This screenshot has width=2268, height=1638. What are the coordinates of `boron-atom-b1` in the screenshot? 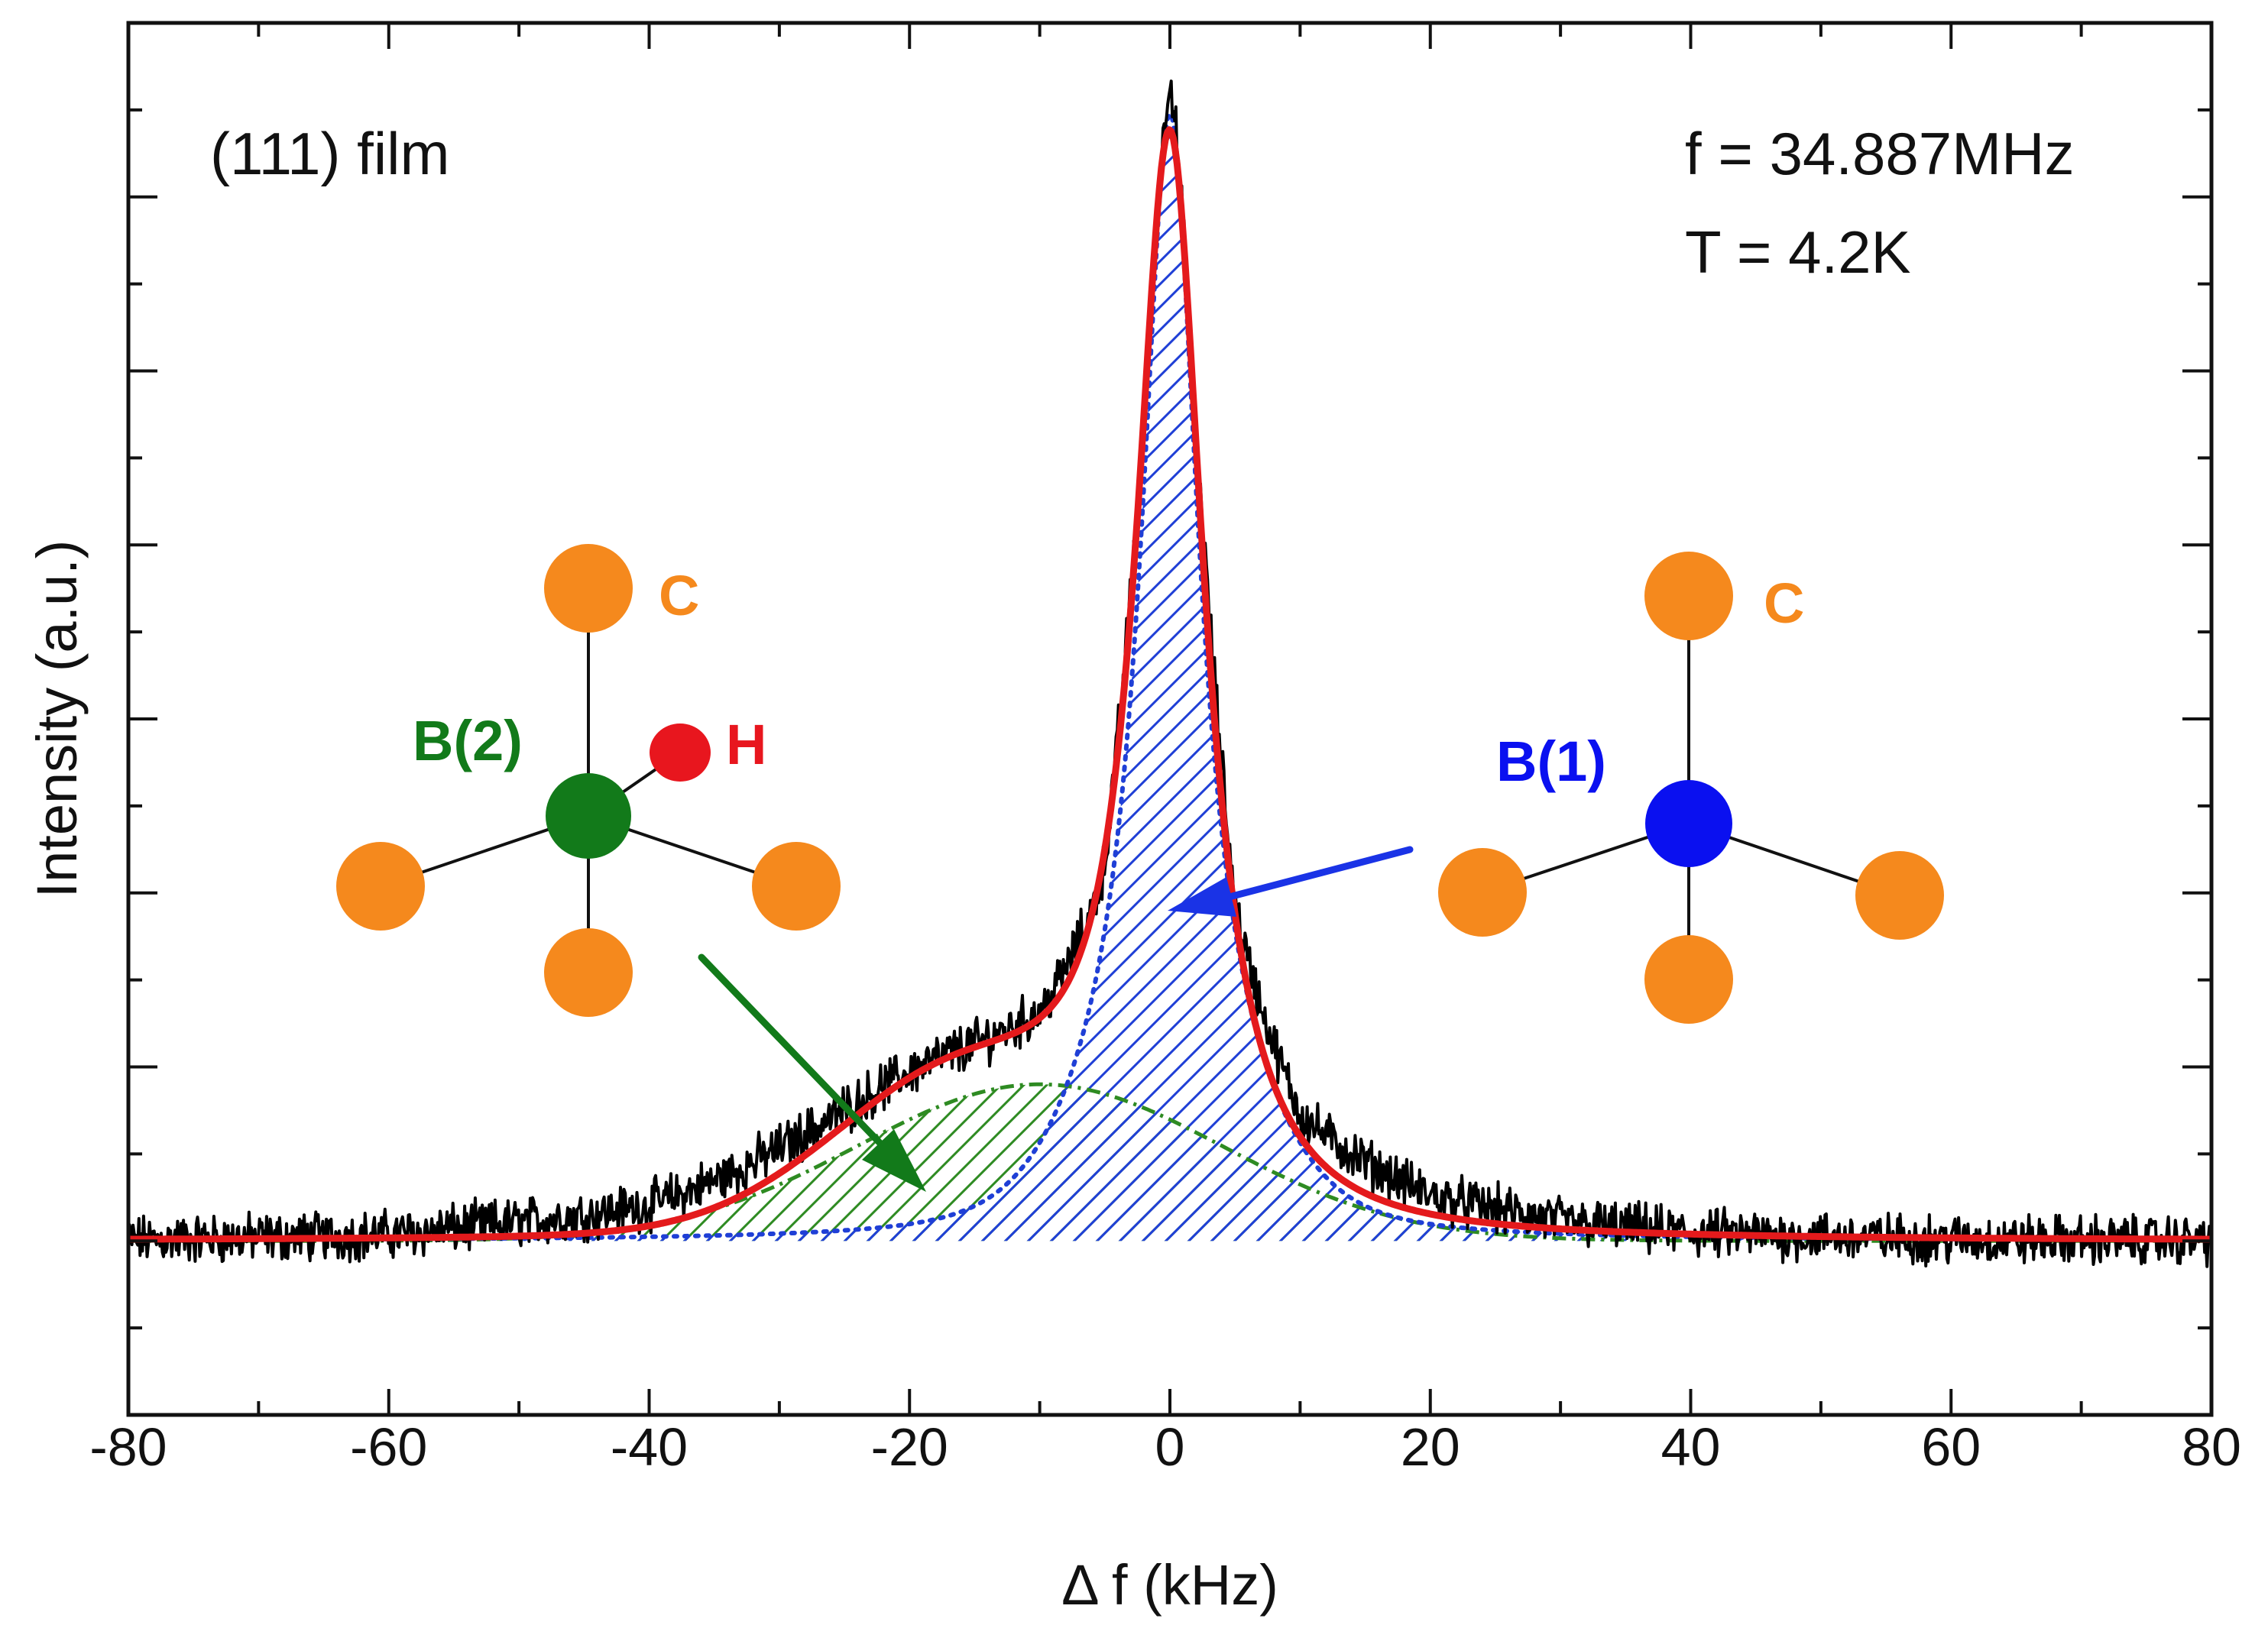 It's located at (1689, 823).